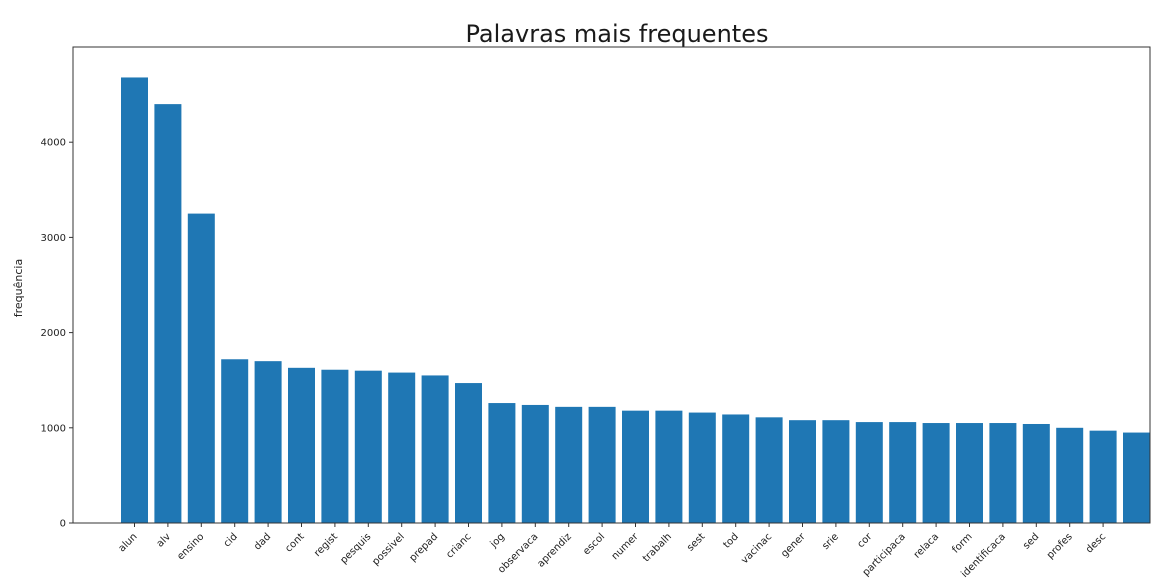 The image size is (1153, 587). I want to click on x-tick-label: desc, so click(1096, 543).